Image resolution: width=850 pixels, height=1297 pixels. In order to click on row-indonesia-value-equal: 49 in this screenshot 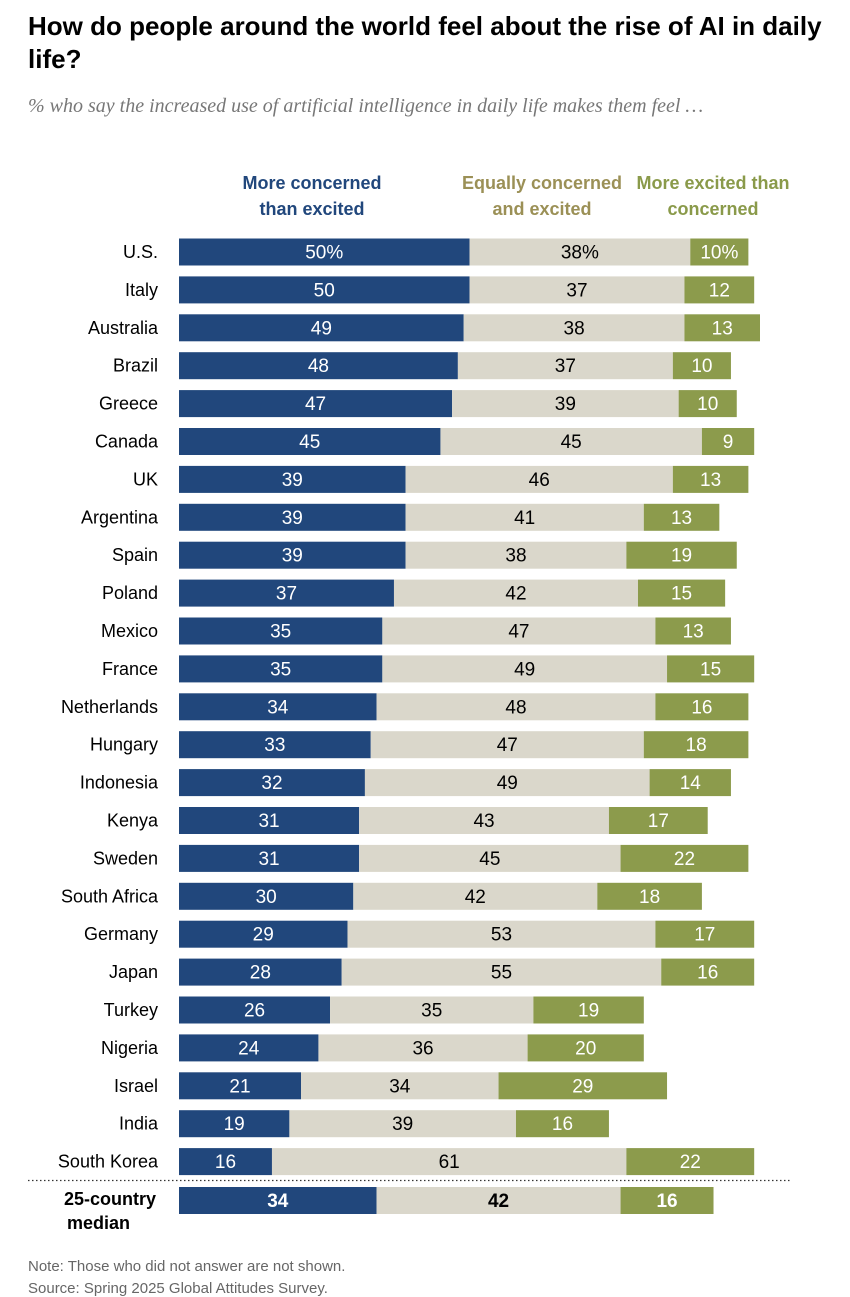, I will do `click(507, 783)`.